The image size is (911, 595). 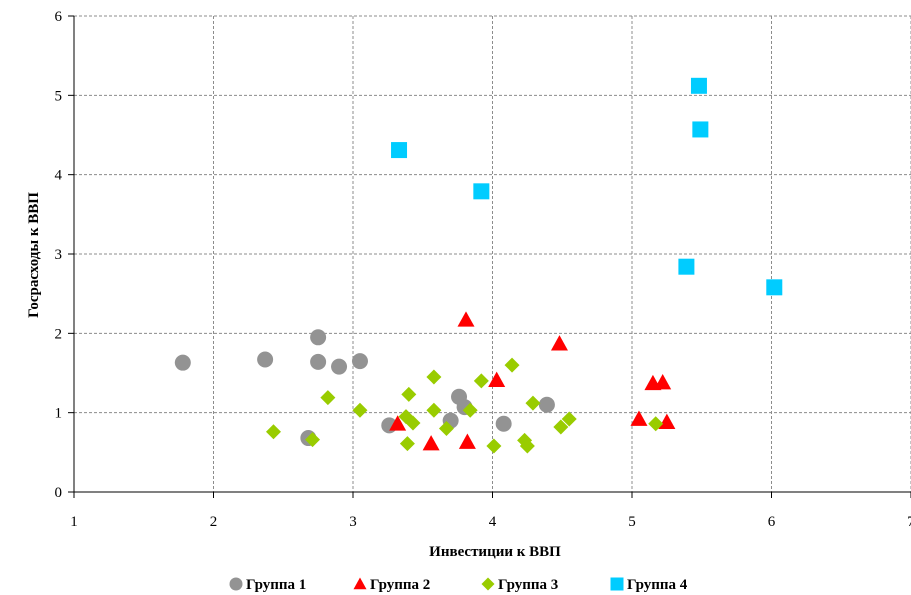 What do you see at coordinates (74, 522) in the screenshot?
I see `x-tick-label: 1` at bounding box center [74, 522].